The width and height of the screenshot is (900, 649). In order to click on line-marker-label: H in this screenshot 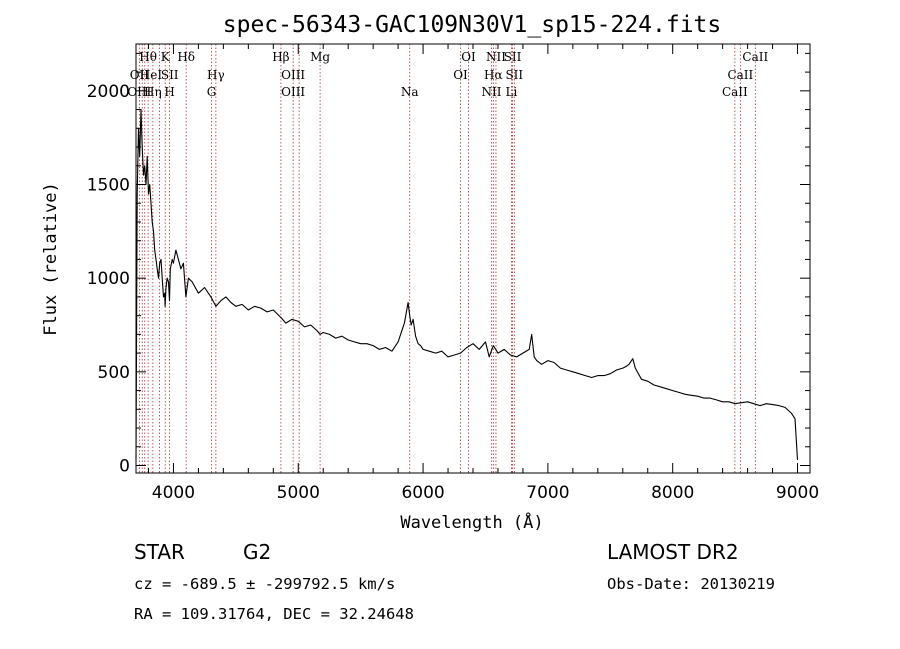, I will do `click(169, 92)`.